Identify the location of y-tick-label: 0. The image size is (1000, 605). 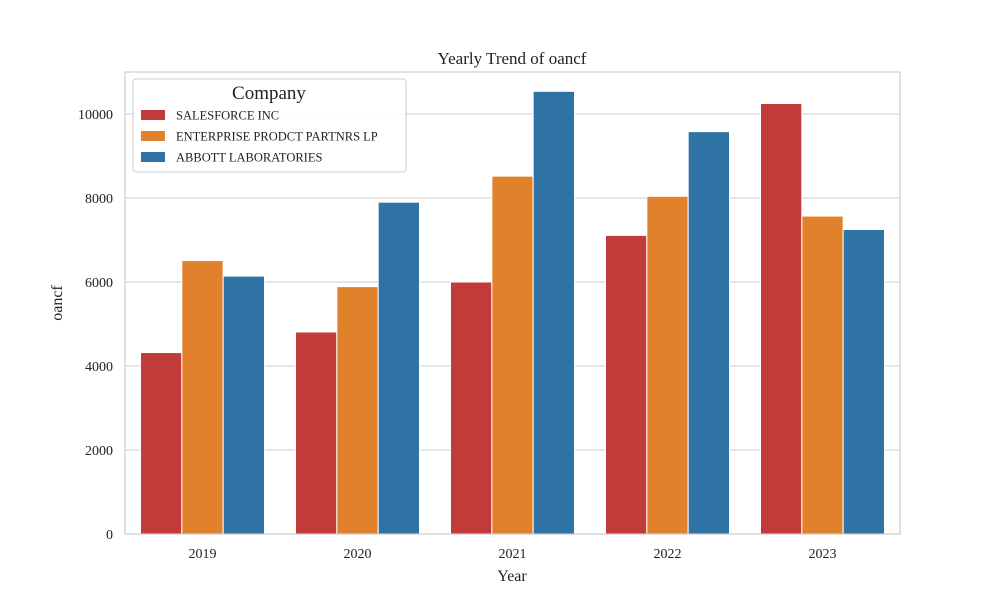
(109, 535).